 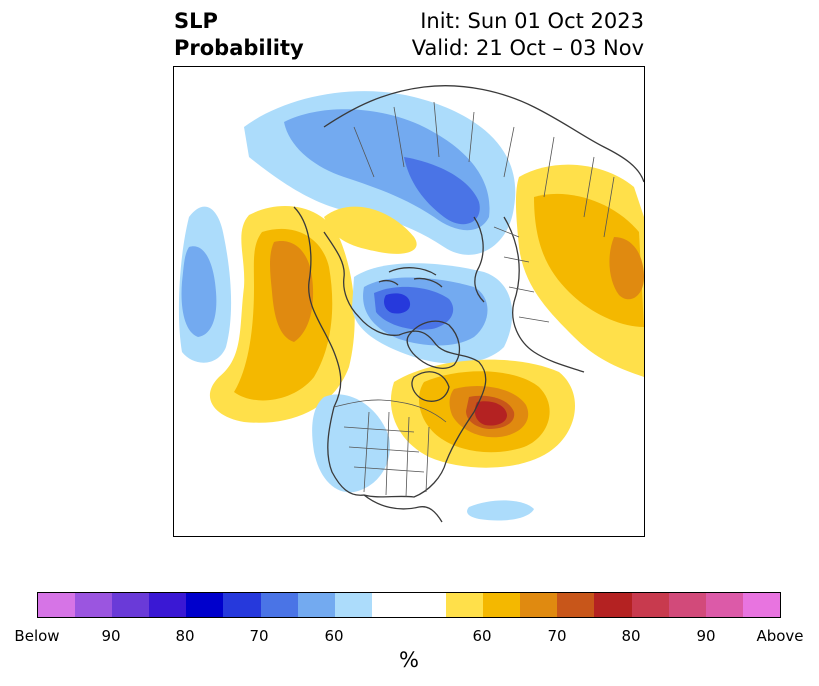 I want to click on title-line-2: Probability, so click(x=239, y=48).